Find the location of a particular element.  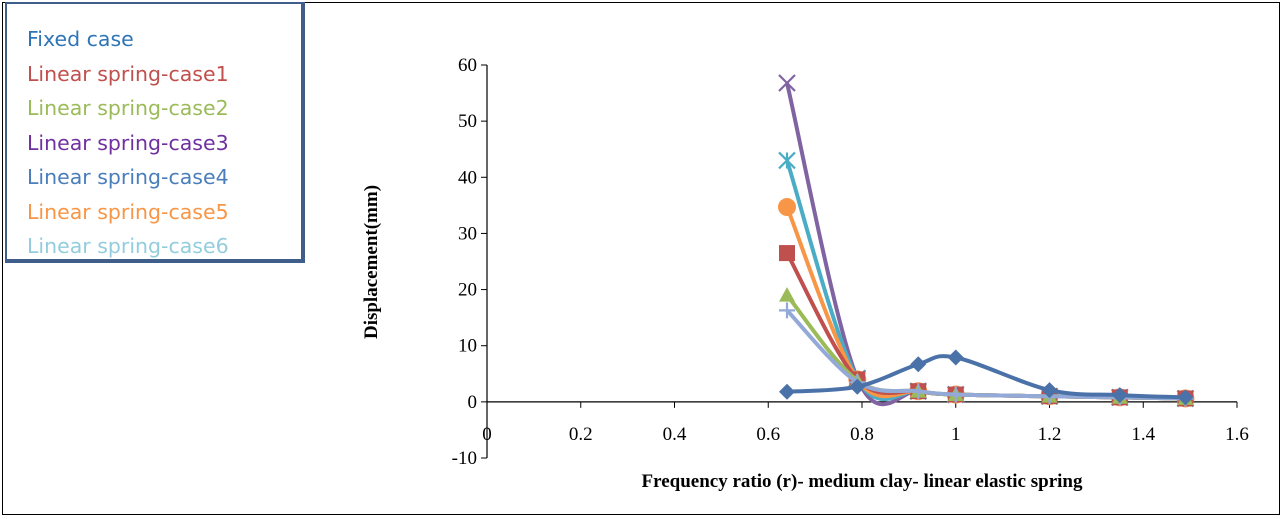

x-tick-label: 1.6 is located at coordinates (1237, 434).